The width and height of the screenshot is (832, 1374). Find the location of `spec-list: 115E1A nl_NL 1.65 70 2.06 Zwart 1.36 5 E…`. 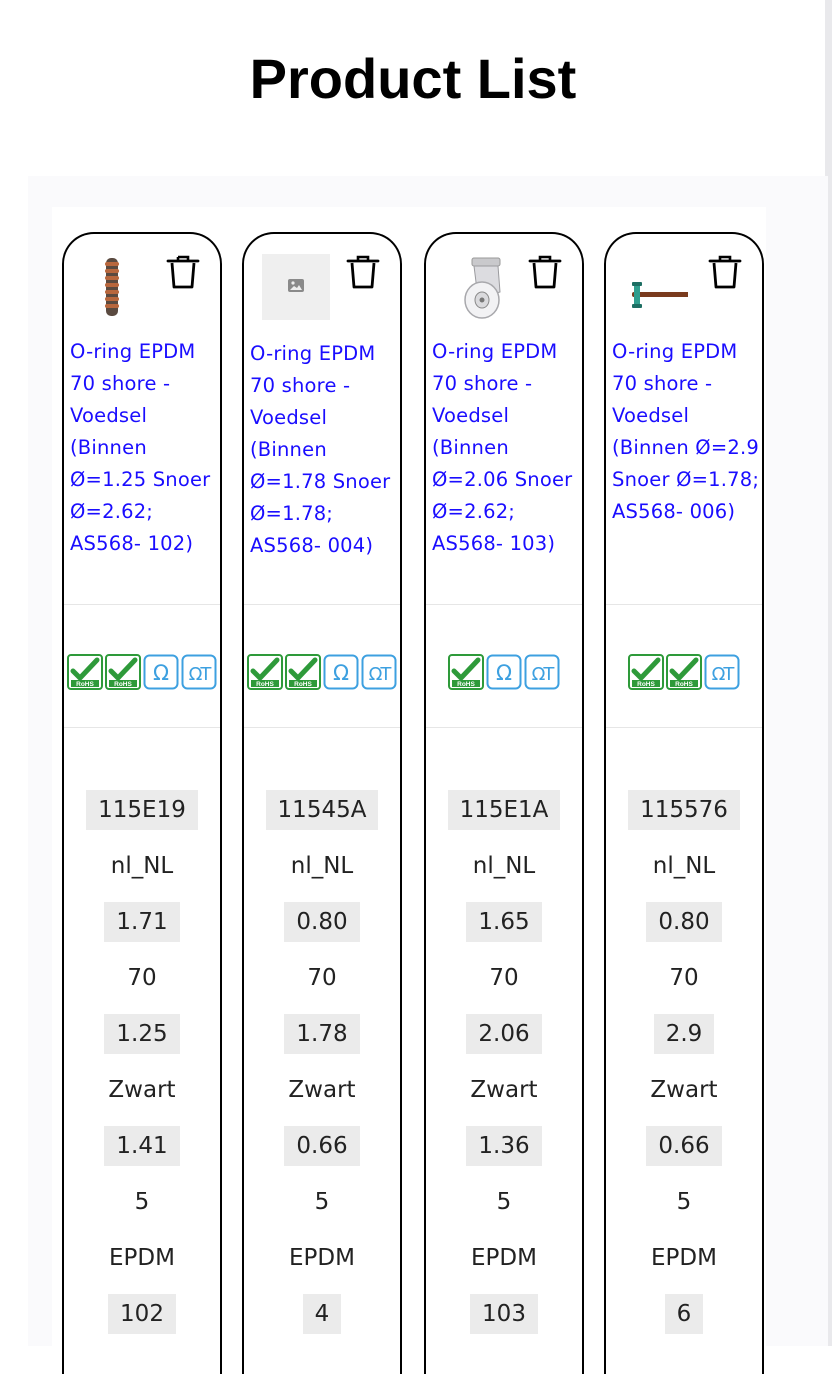

spec-list: 115E1A nl_NL 1.65 70 2.06 Zwart 1.36 5 E… is located at coordinates (504, 1070).